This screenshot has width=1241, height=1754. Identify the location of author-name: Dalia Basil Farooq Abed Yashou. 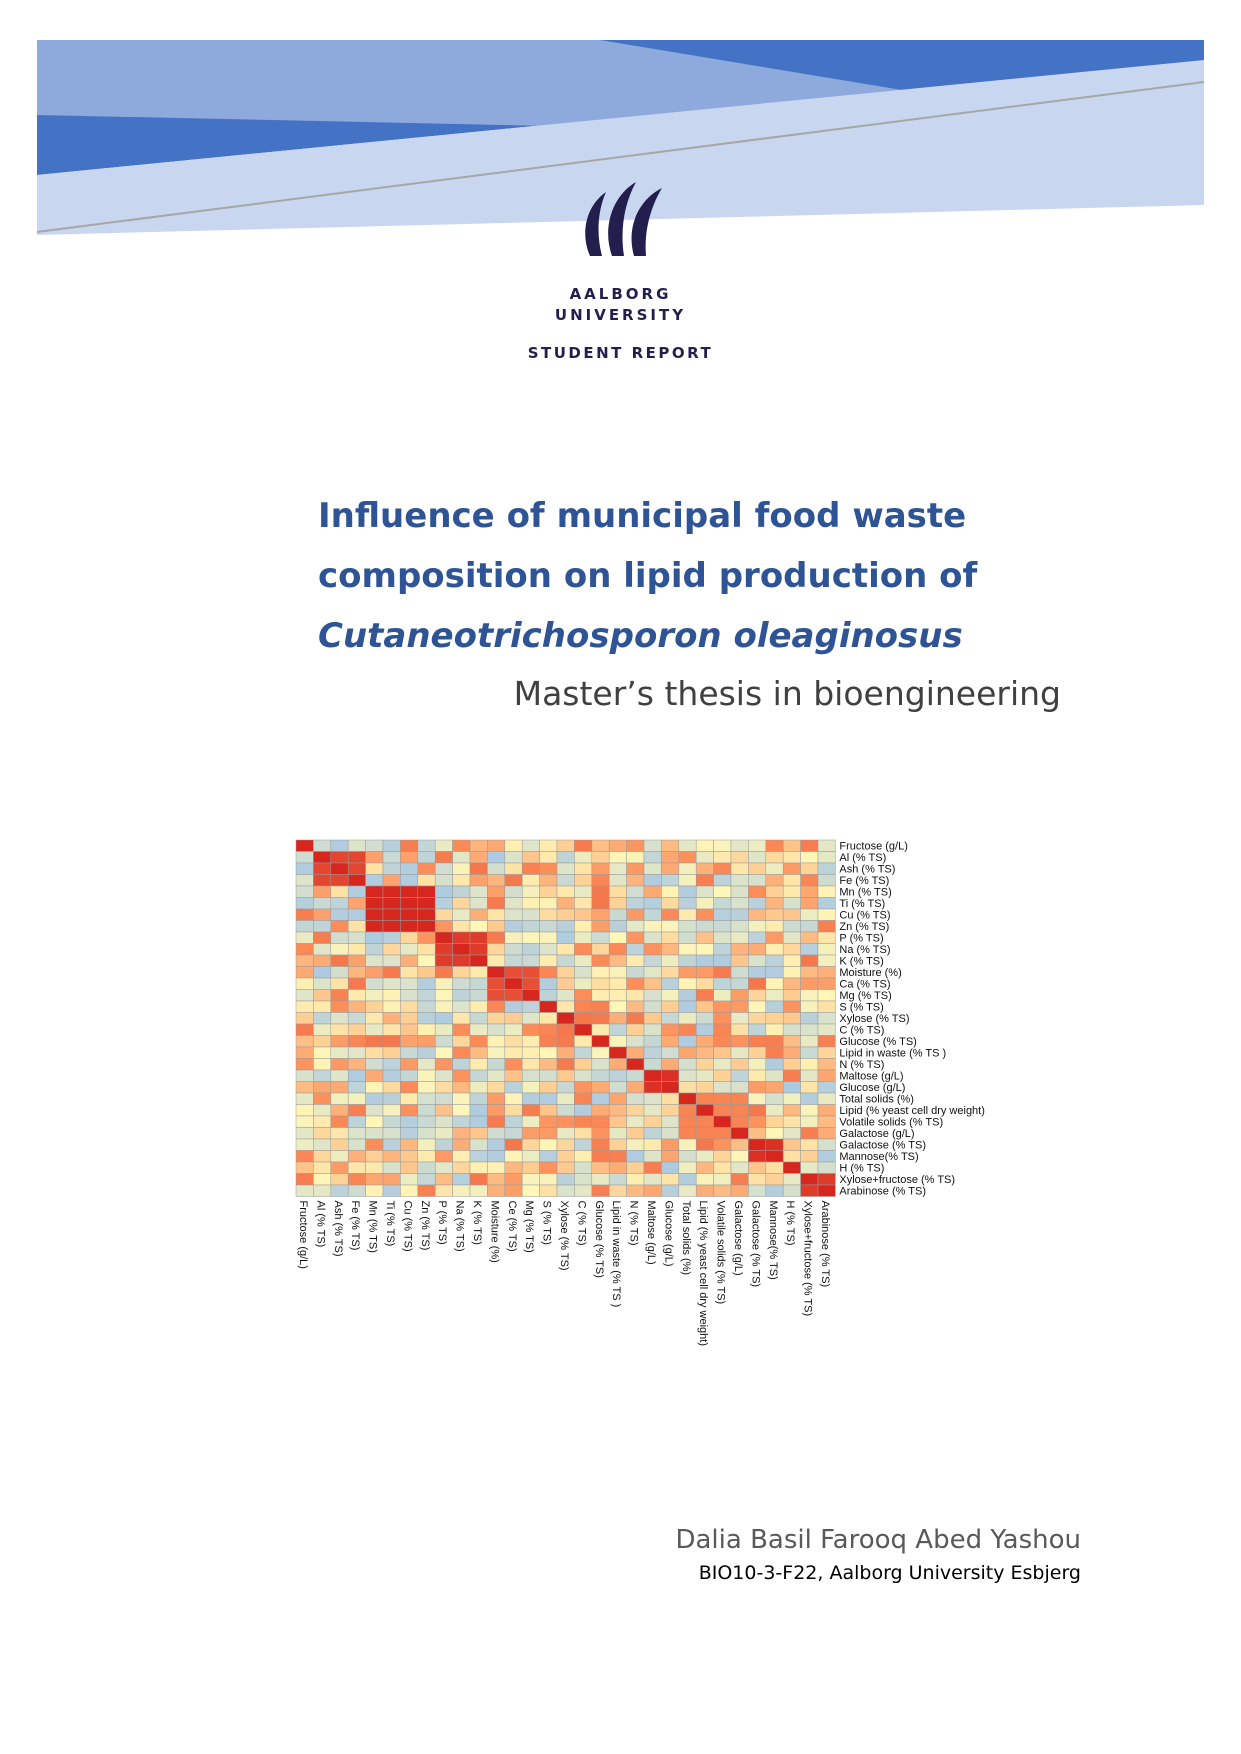
(878, 1540).